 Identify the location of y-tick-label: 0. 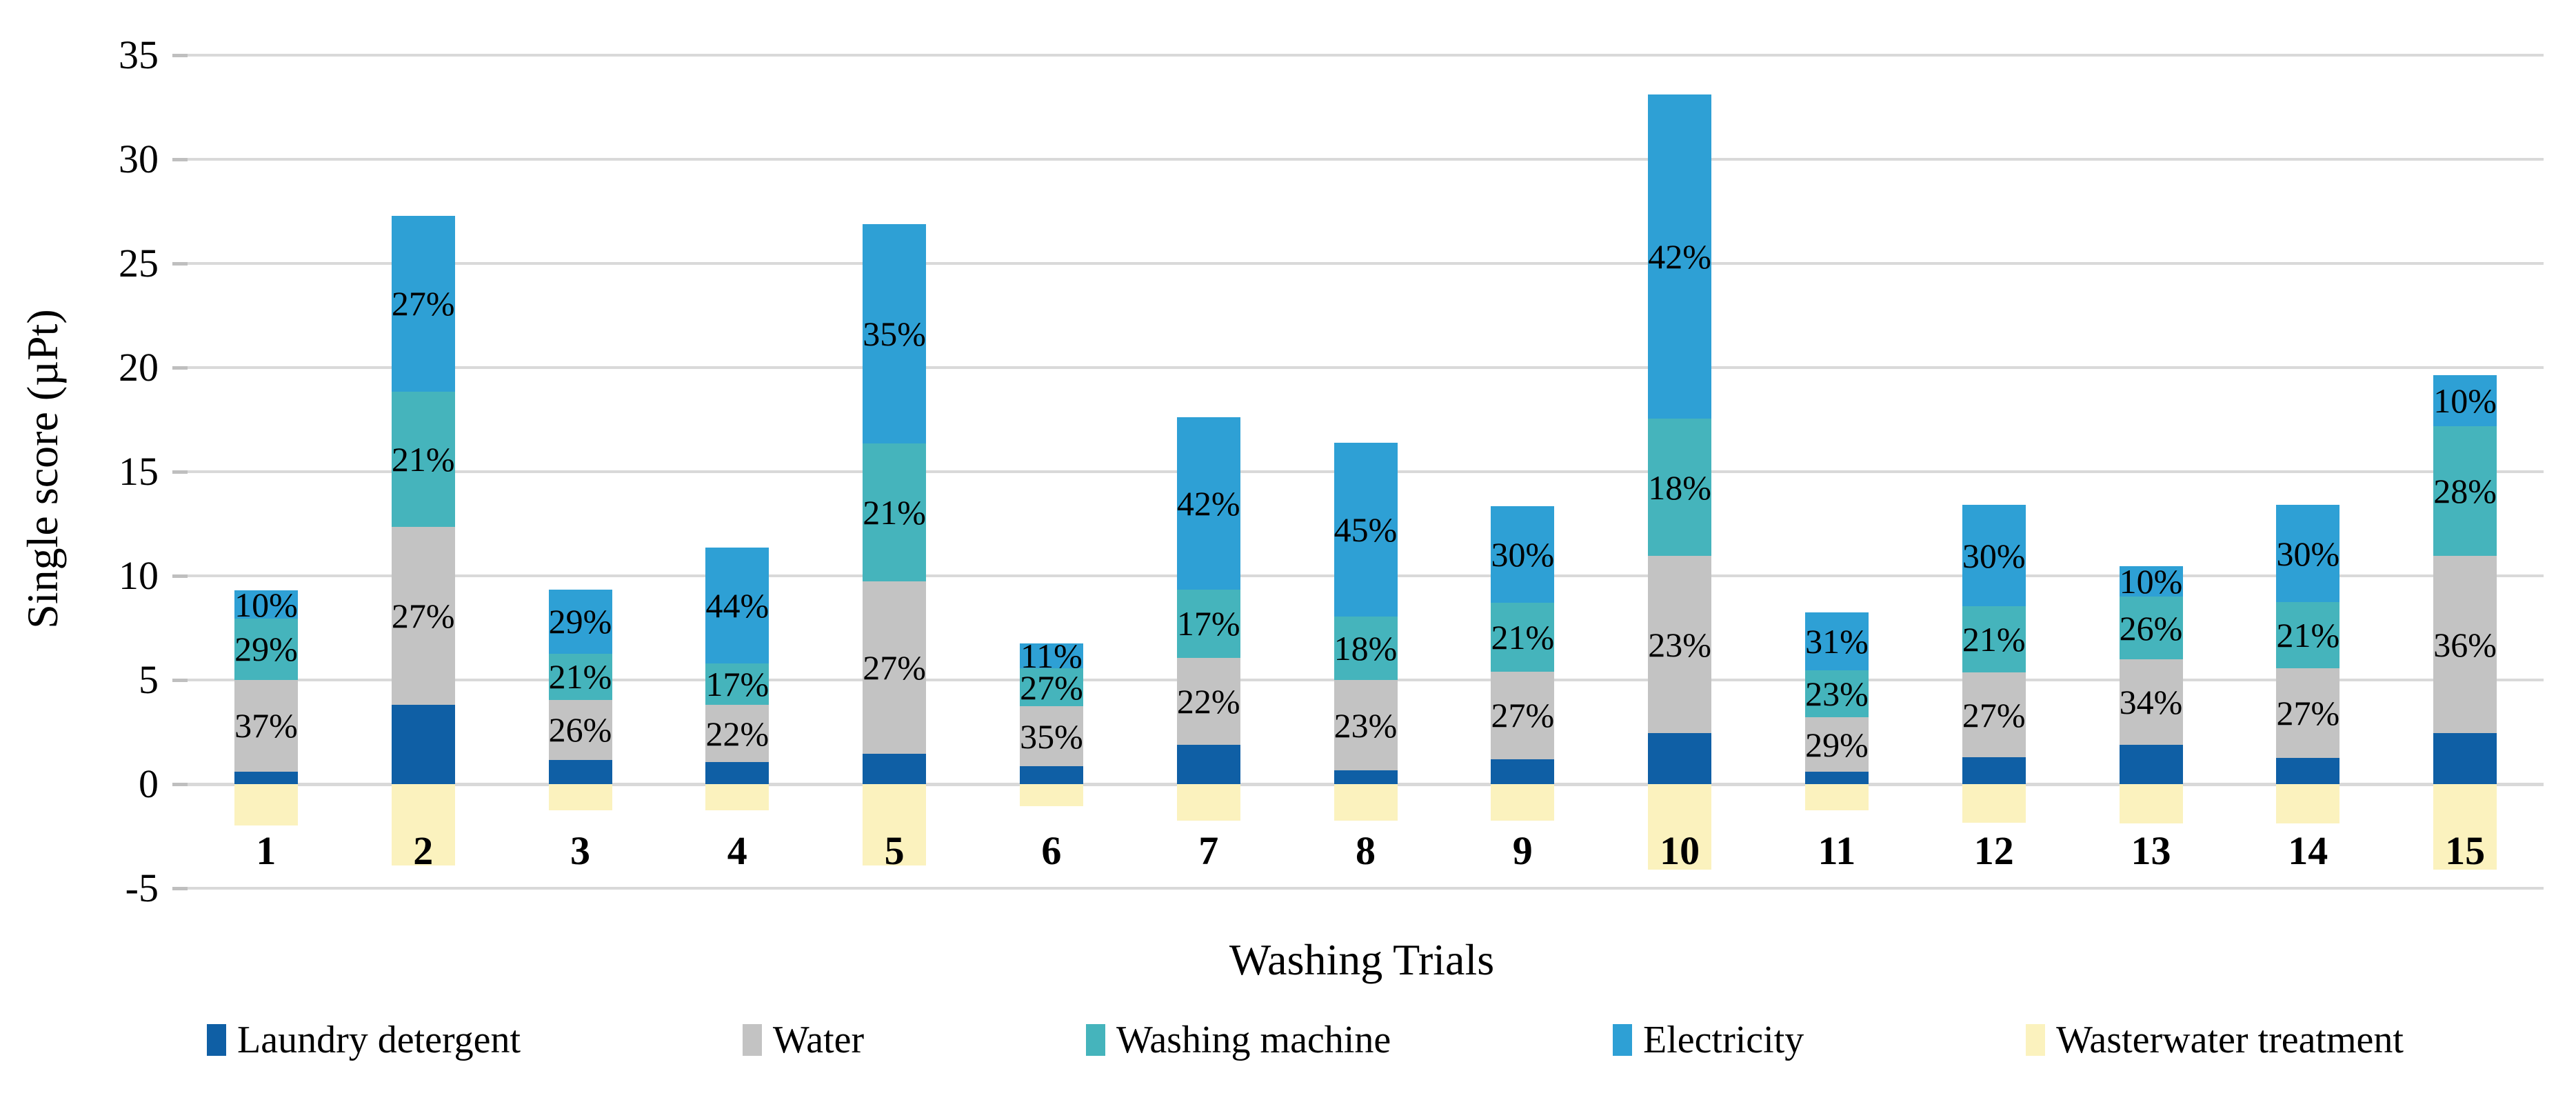
(149, 783).